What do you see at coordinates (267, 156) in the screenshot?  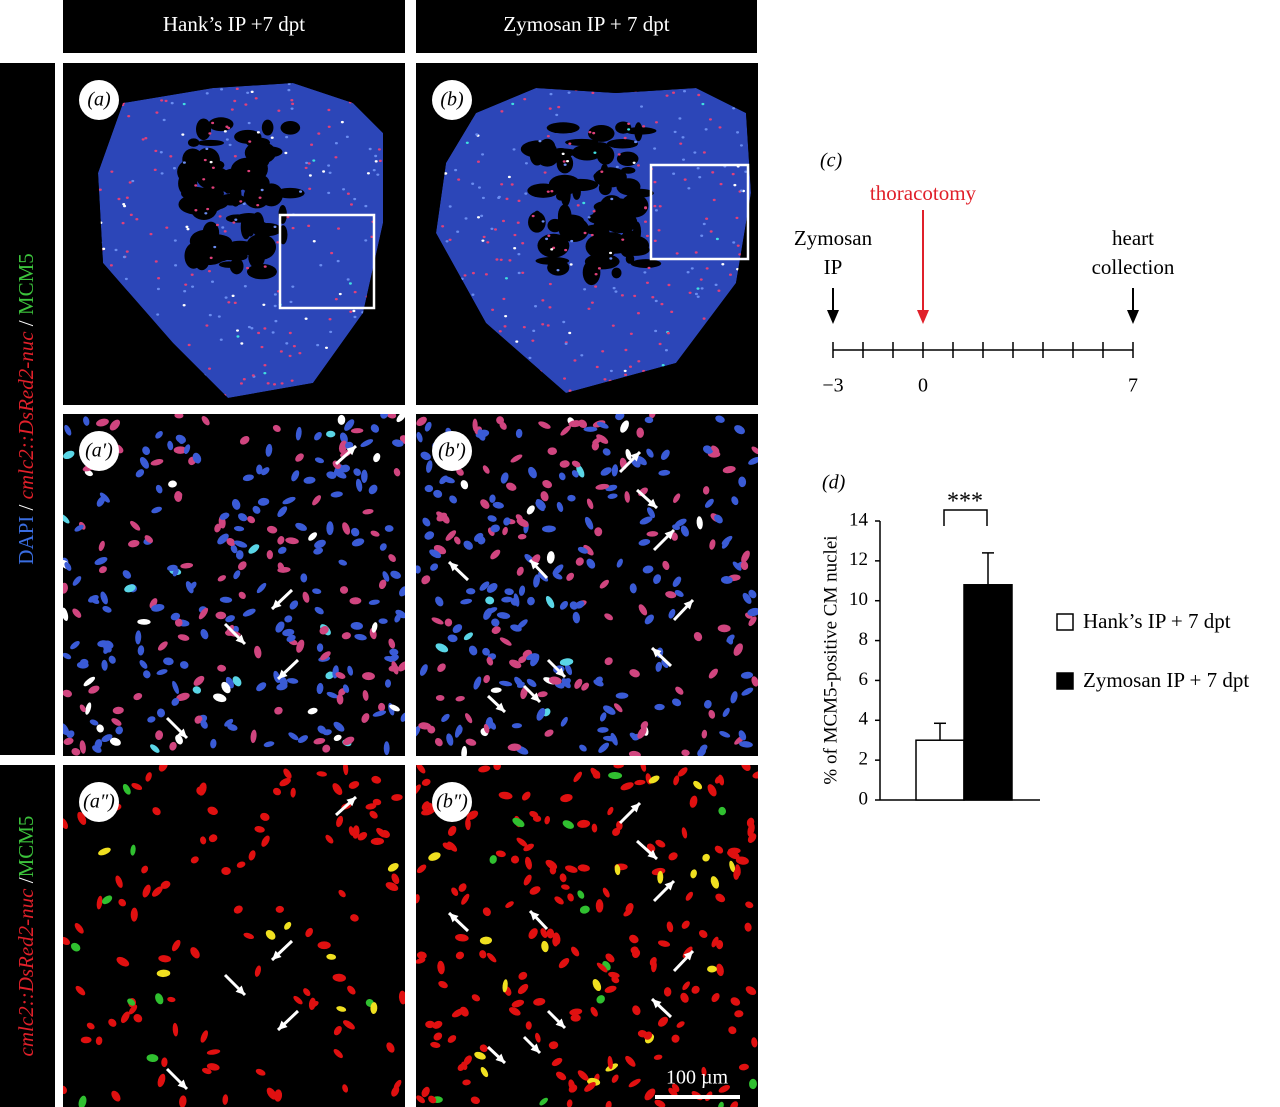 I see `void` at bounding box center [267, 156].